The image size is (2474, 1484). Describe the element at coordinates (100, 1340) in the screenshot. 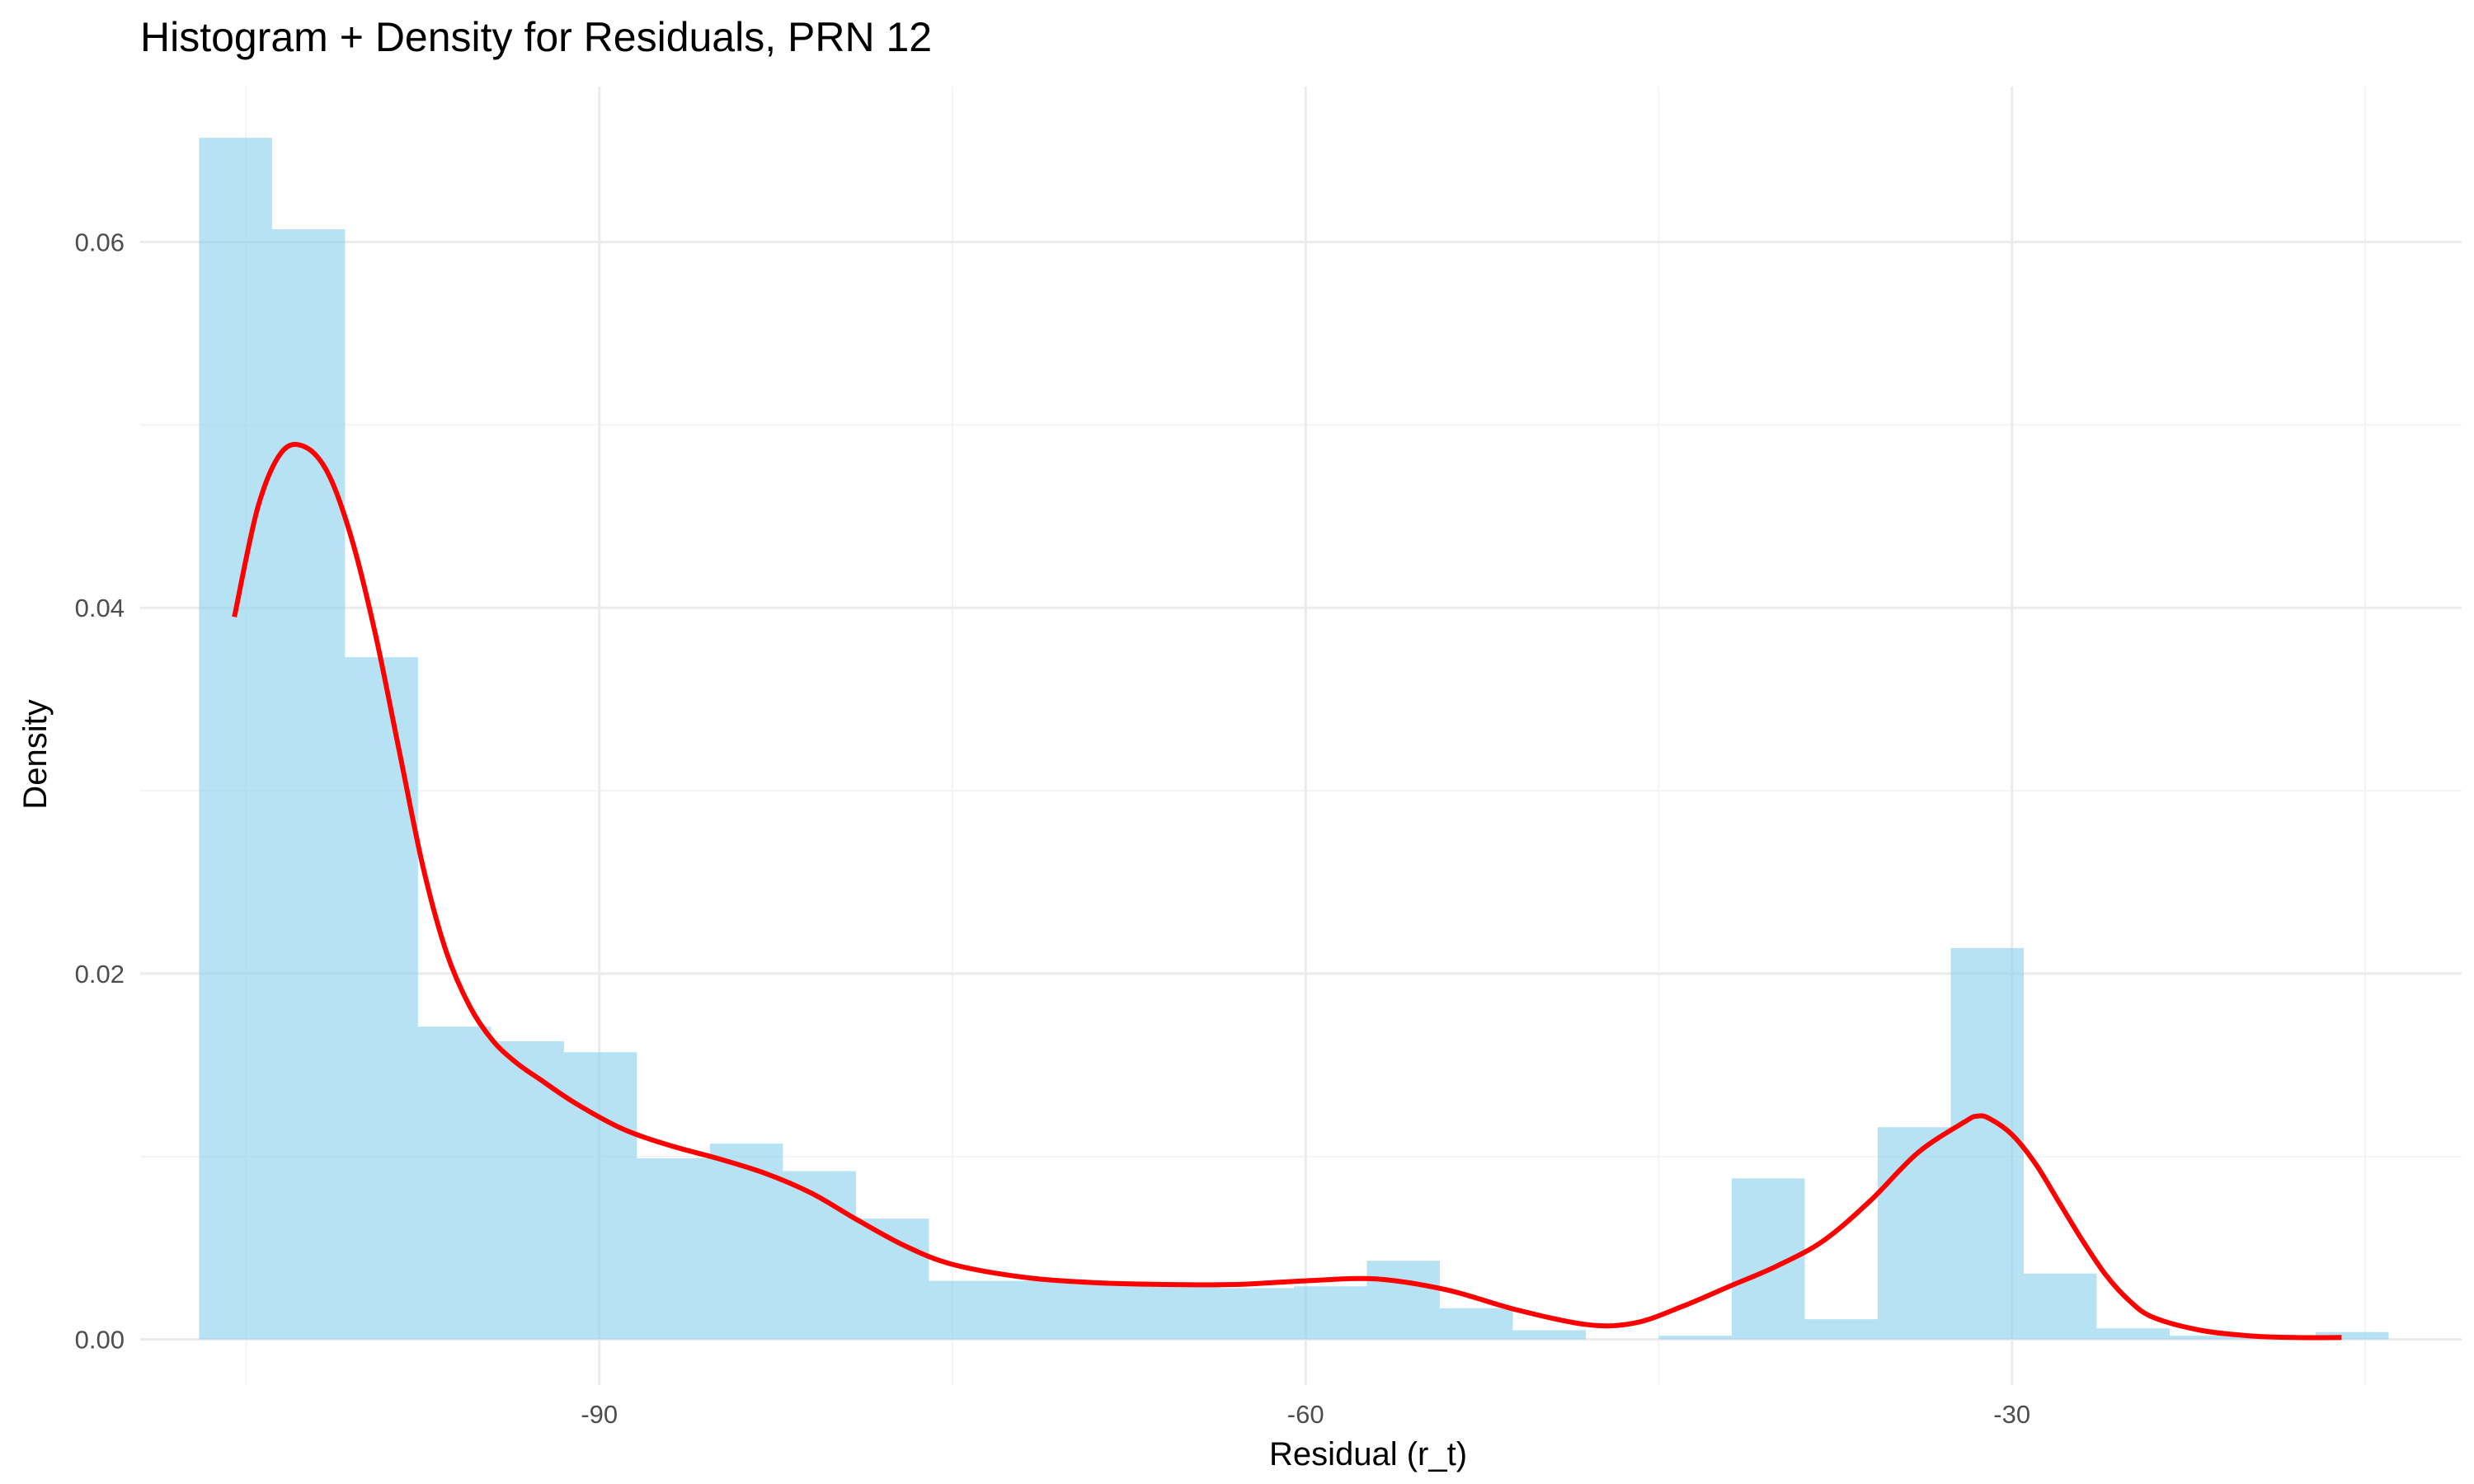

I see `y-tick-label: 0.00` at that location.